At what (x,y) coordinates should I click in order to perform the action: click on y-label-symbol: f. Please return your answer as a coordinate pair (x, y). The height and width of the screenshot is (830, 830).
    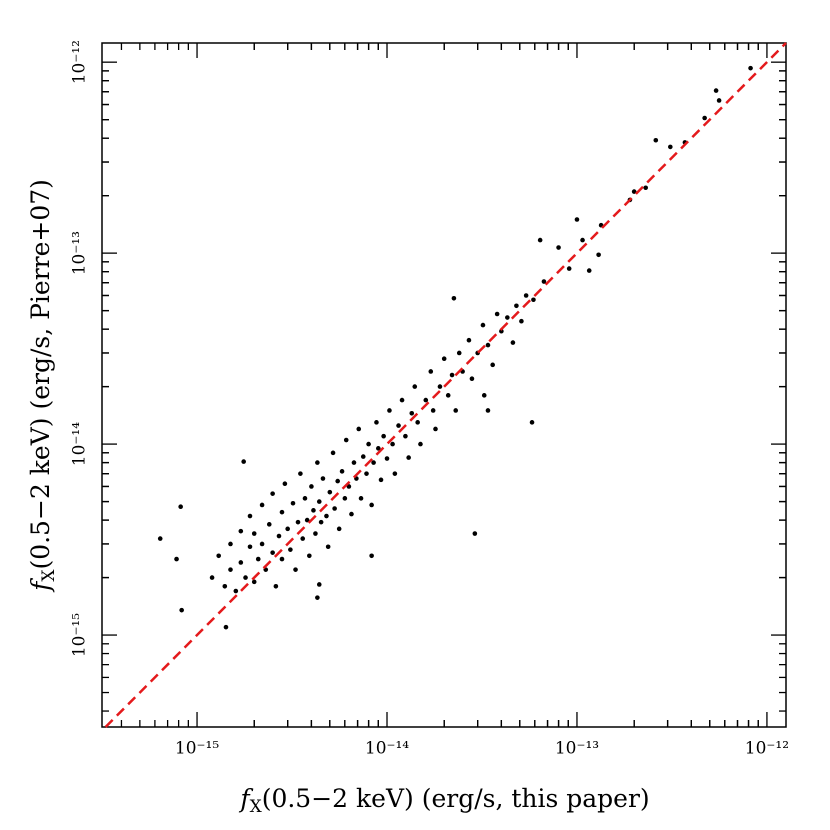
    Looking at the image, I should click on (40, 585).